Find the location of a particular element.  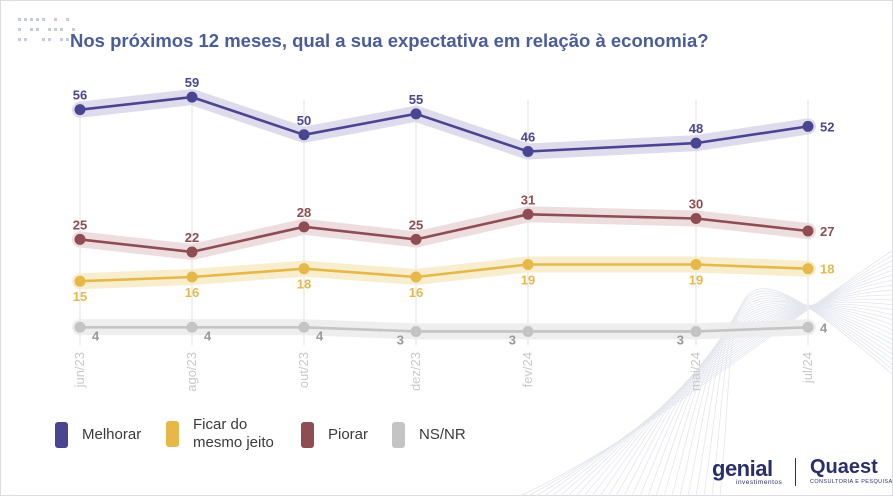

data-label: 56 is located at coordinates (80, 95).